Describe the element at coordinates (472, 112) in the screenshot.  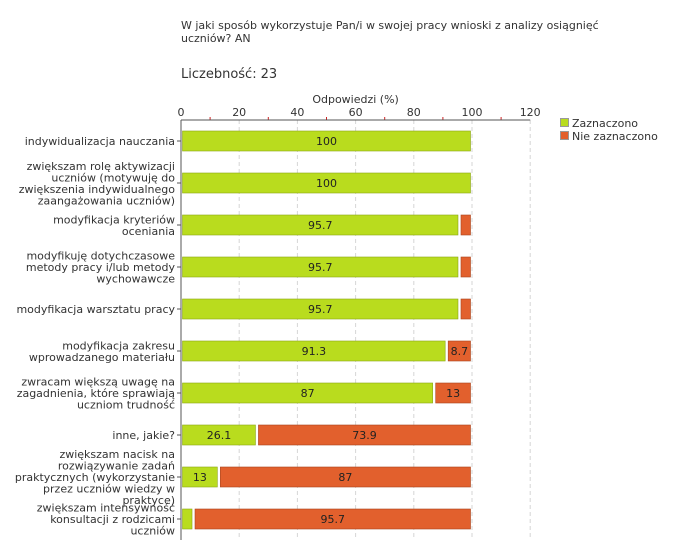
I see `x-tick-label: 100` at that location.